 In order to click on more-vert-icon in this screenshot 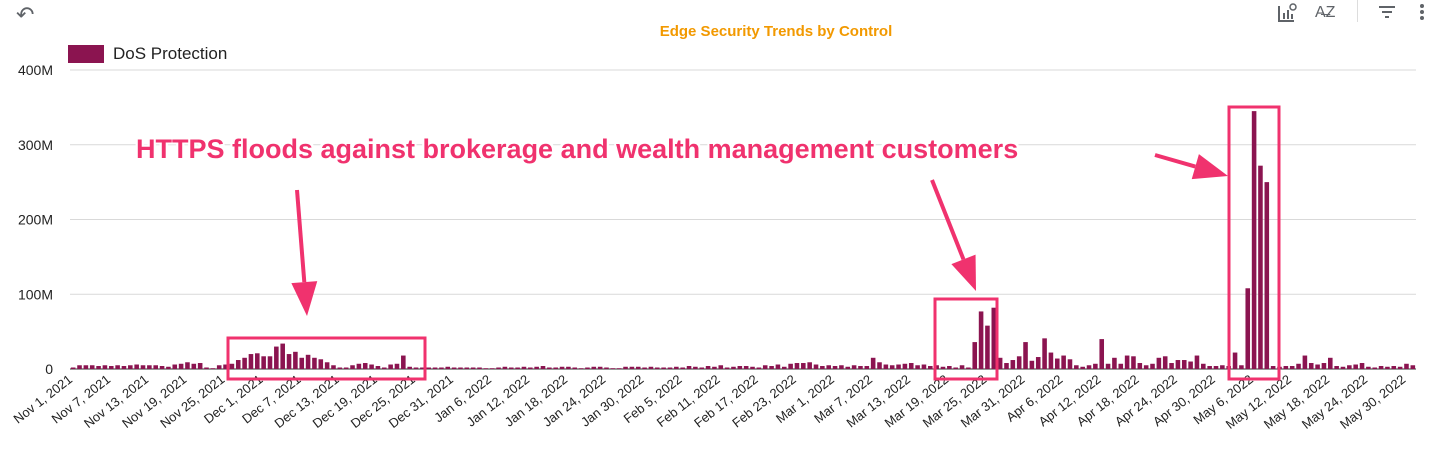, I will do `click(1422, 14)`.